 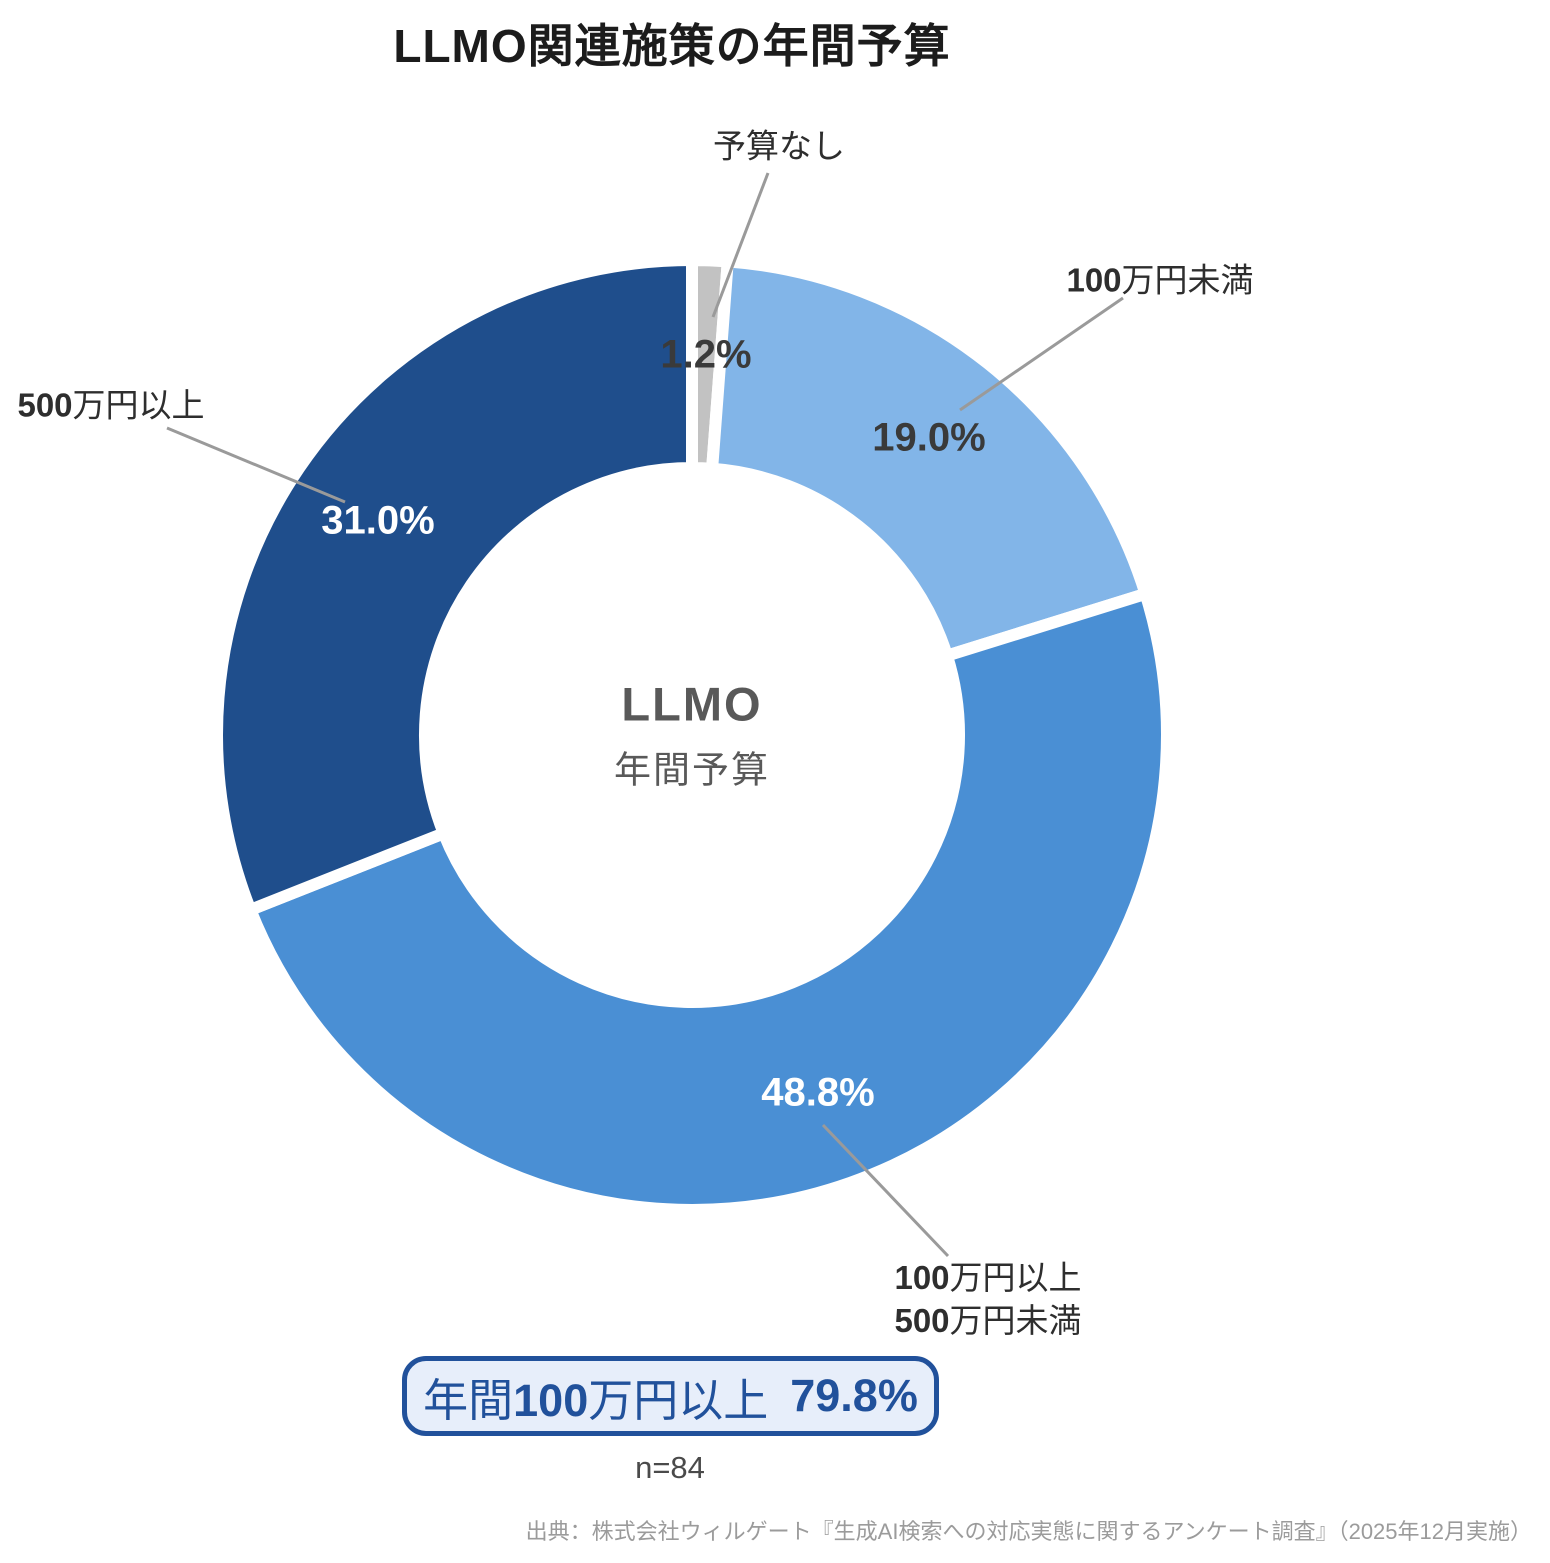 I want to click on donut-center-subtitle: 年間予算, so click(x=692, y=770).